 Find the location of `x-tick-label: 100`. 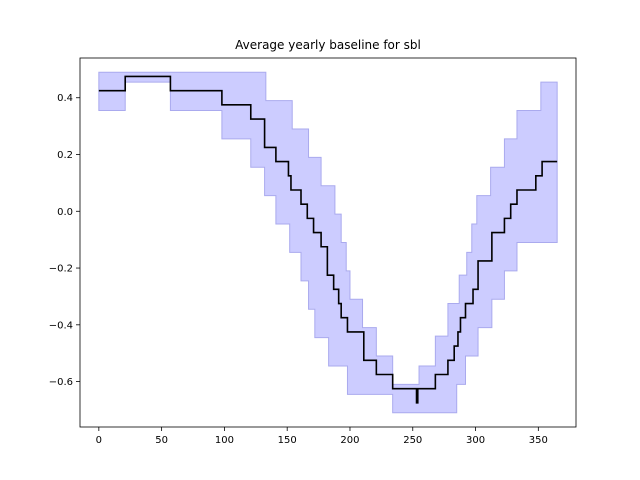

x-tick-label: 100 is located at coordinates (224, 440).